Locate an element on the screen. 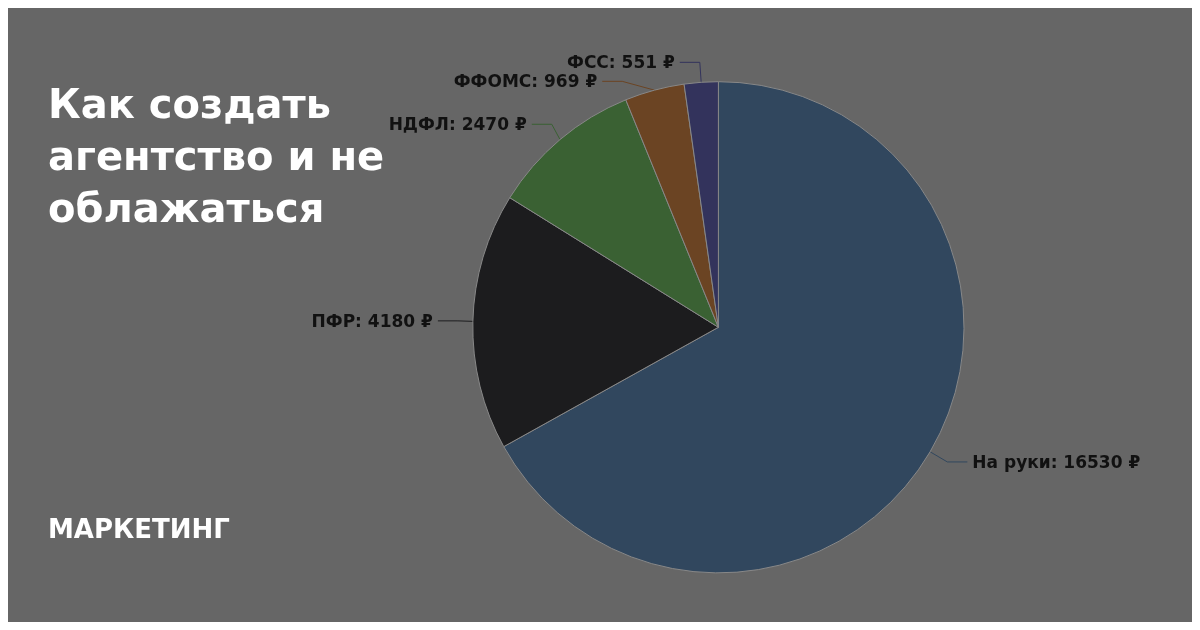  slice-label: ПФР: 4180 ₽ is located at coordinates (372, 320).